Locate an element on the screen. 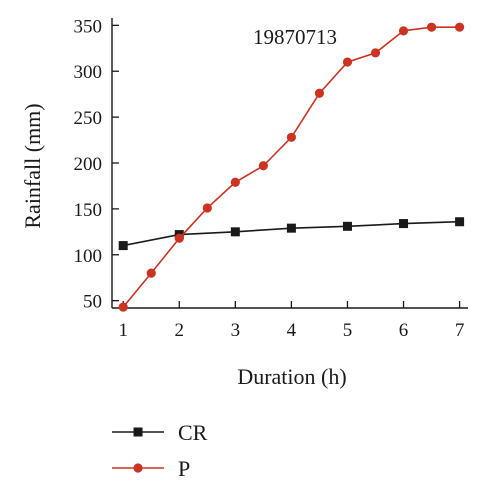 Image resolution: width=500 pixels, height=495 pixels. y-tick-label: 50 is located at coordinates (92, 302).